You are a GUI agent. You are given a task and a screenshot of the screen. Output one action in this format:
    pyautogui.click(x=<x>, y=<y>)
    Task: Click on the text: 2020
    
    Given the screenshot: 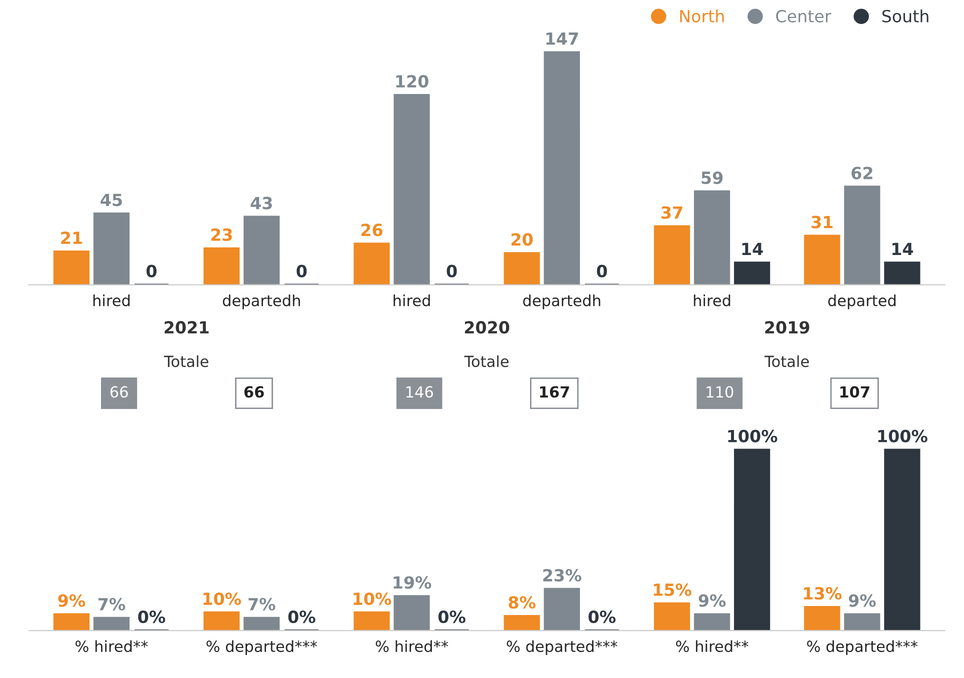 What is the action you would take?
    pyautogui.click(x=487, y=327)
    